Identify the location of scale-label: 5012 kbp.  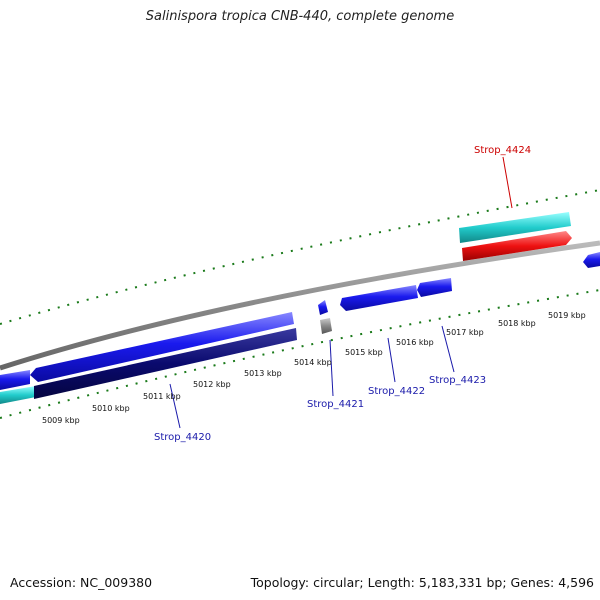
(212, 384).